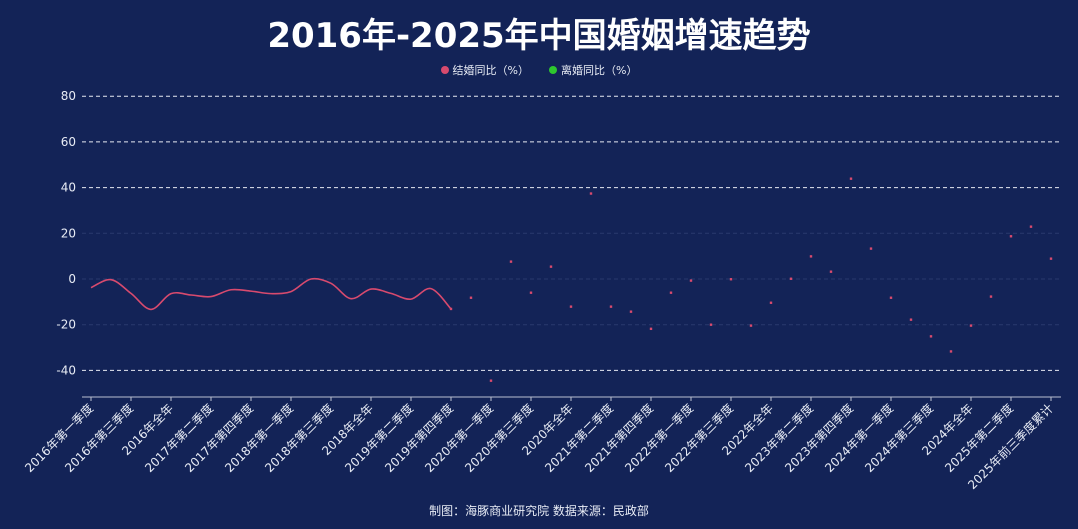  Describe the element at coordinates (98, 438) in the screenshot. I see `x-tick-label: 2016年第三季度` at that location.